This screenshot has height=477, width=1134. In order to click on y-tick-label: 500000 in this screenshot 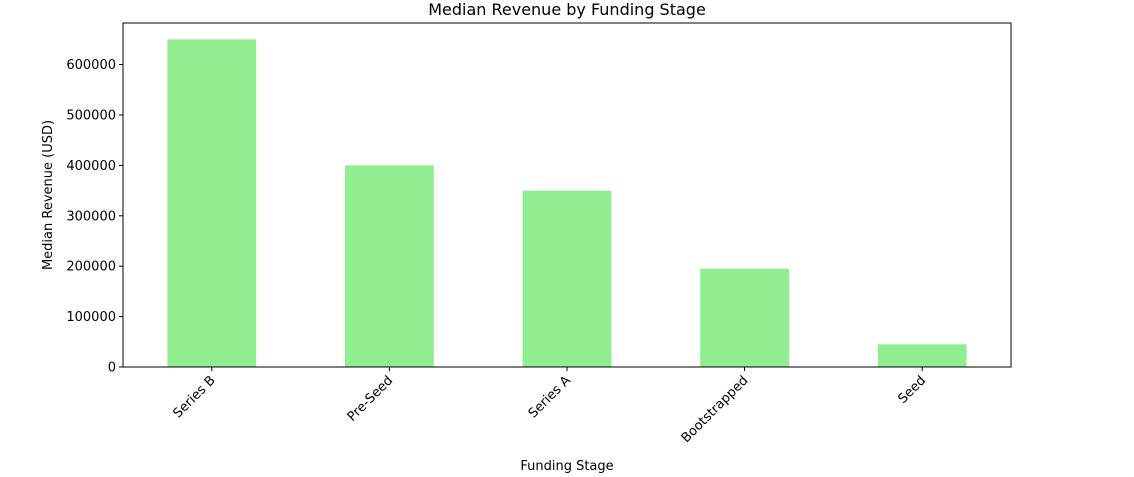, I will do `click(91, 115)`.